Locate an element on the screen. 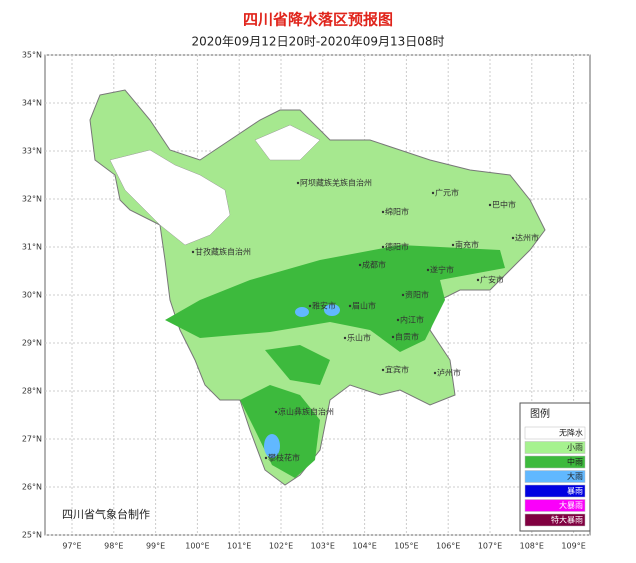  title: 四川省降水落区预报图 is located at coordinates (318, 20).